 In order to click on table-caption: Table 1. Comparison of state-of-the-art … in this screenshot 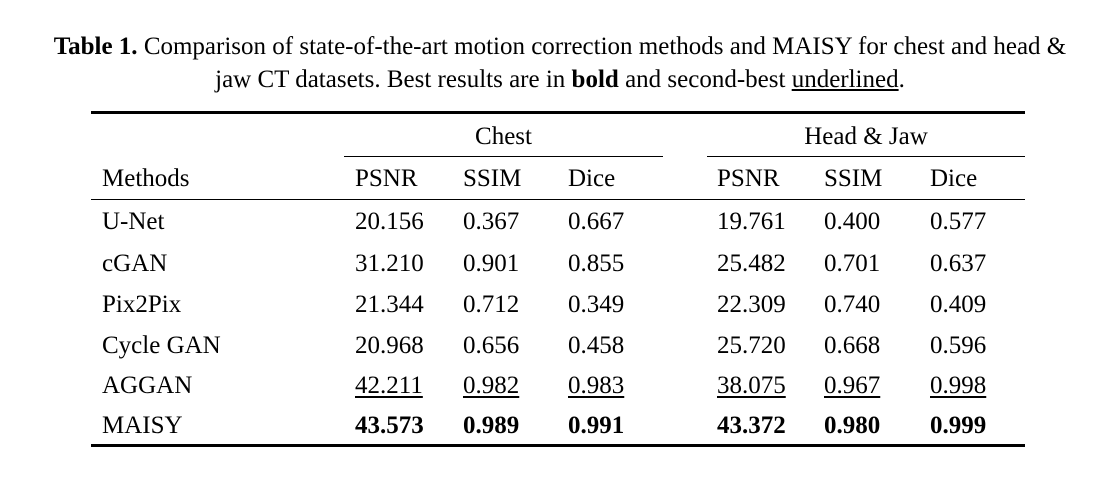, I will do `click(560, 63)`.